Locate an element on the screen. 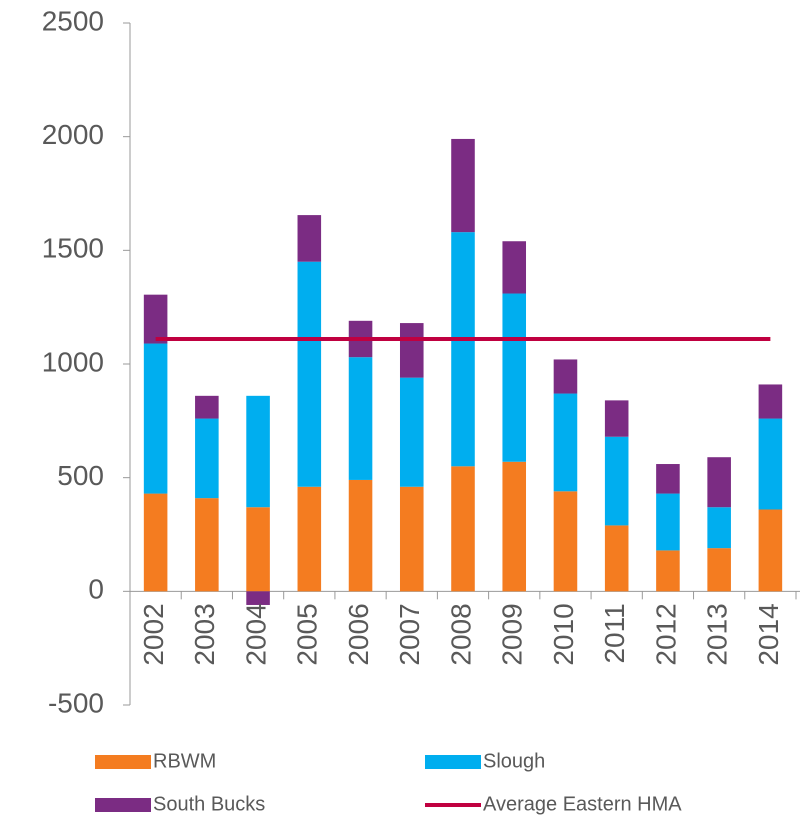 The width and height of the screenshot is (802, 824). x-tick-label: 2004 is located at coordinates (255, 634).